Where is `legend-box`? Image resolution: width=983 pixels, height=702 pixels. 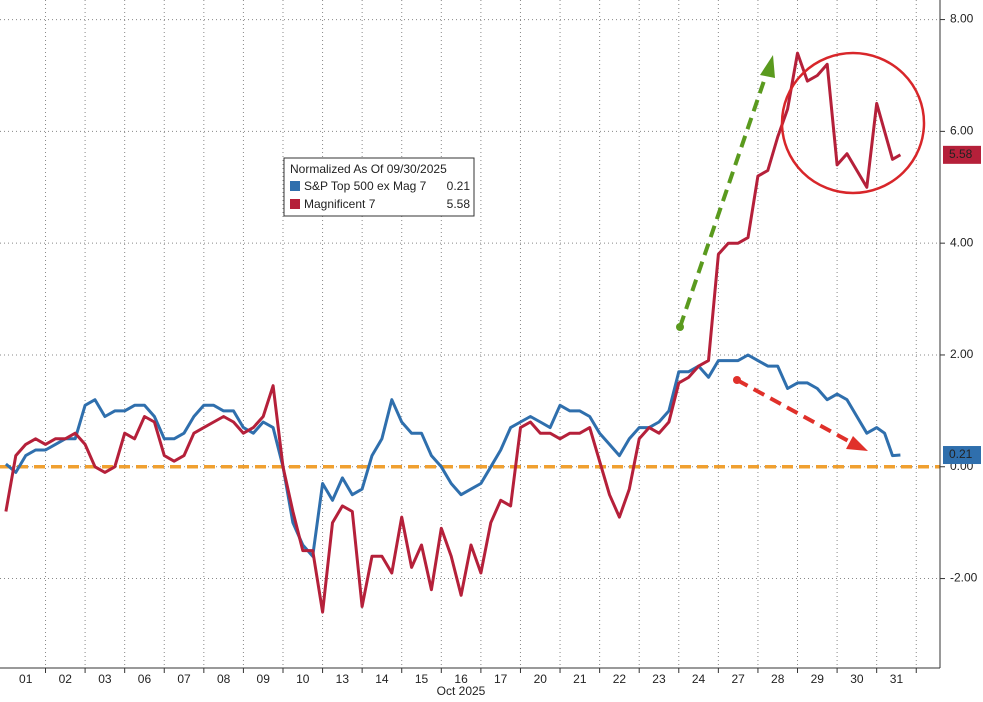
legend-box is located at coordinates (379, 187).